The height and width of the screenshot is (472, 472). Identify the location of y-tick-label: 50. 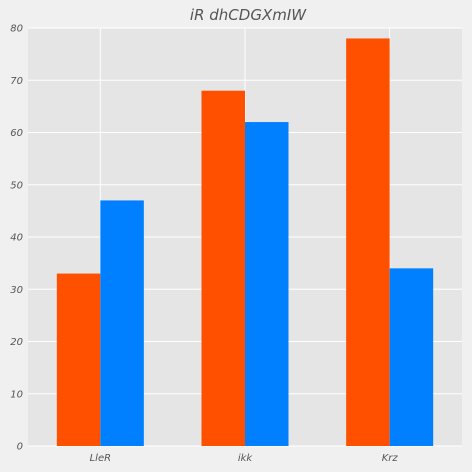
(16, 185).